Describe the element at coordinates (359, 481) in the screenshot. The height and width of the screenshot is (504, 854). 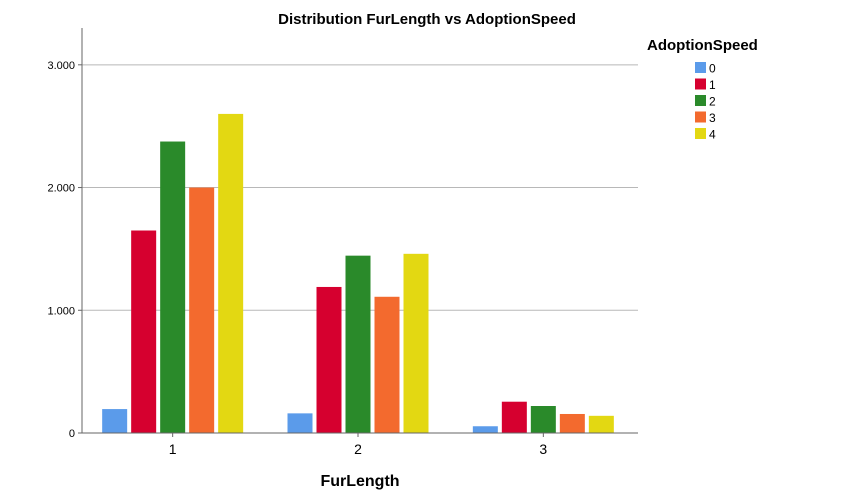
I see `x-axis-label: FurLength` at that location.